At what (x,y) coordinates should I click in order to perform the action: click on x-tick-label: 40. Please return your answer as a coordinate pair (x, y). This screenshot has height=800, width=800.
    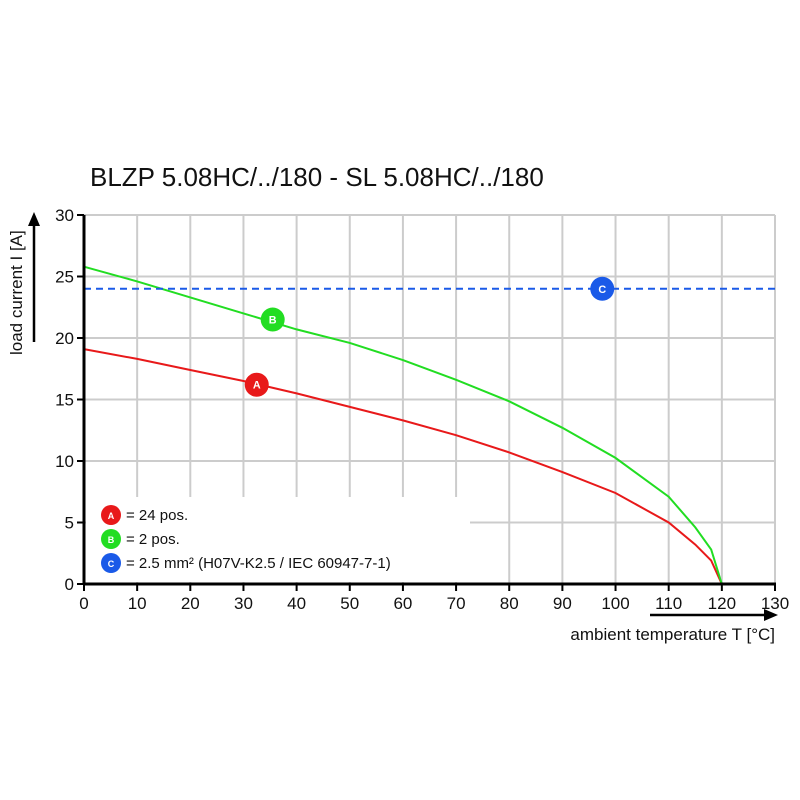
    Looking at the image, I should click on (296, 603).